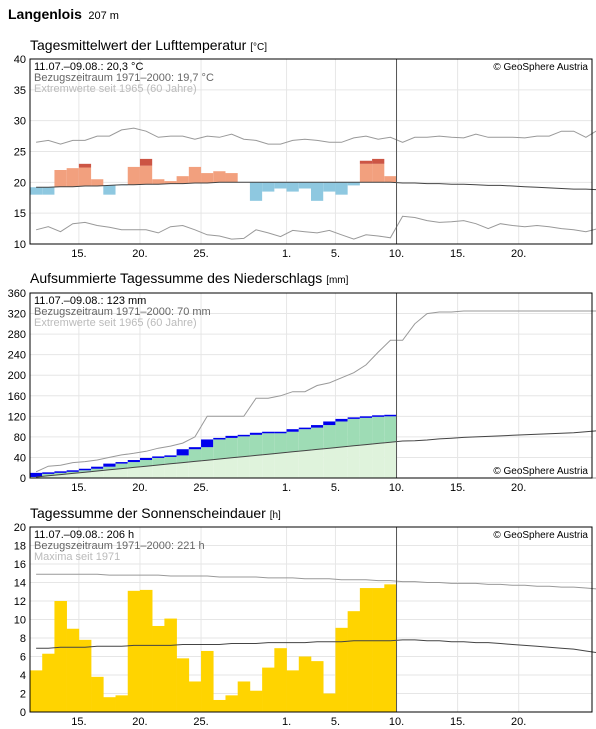 The image size is (596, 729). What do you see at coordinates (17, 417) in the screenshot?
I see `precip-y-tick-label: 120` at bounding box center [17, 417].